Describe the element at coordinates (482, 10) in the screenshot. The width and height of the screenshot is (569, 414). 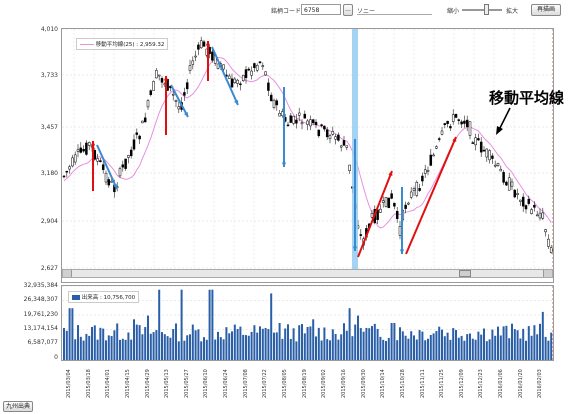
I see `zoom-slider-track` at that location.